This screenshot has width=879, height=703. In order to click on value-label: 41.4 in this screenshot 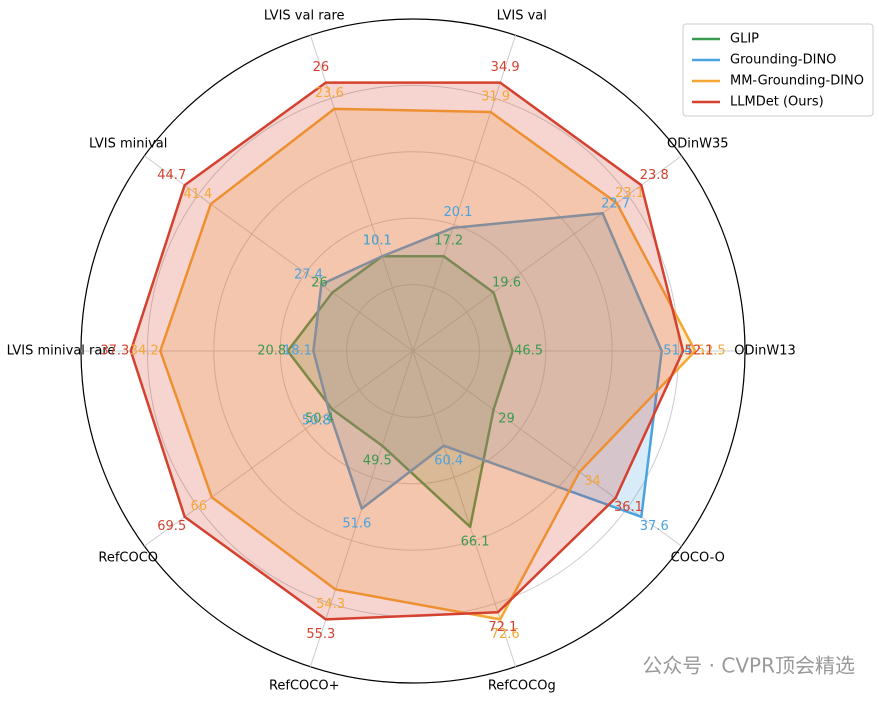, I will do `click(197, 194)`.